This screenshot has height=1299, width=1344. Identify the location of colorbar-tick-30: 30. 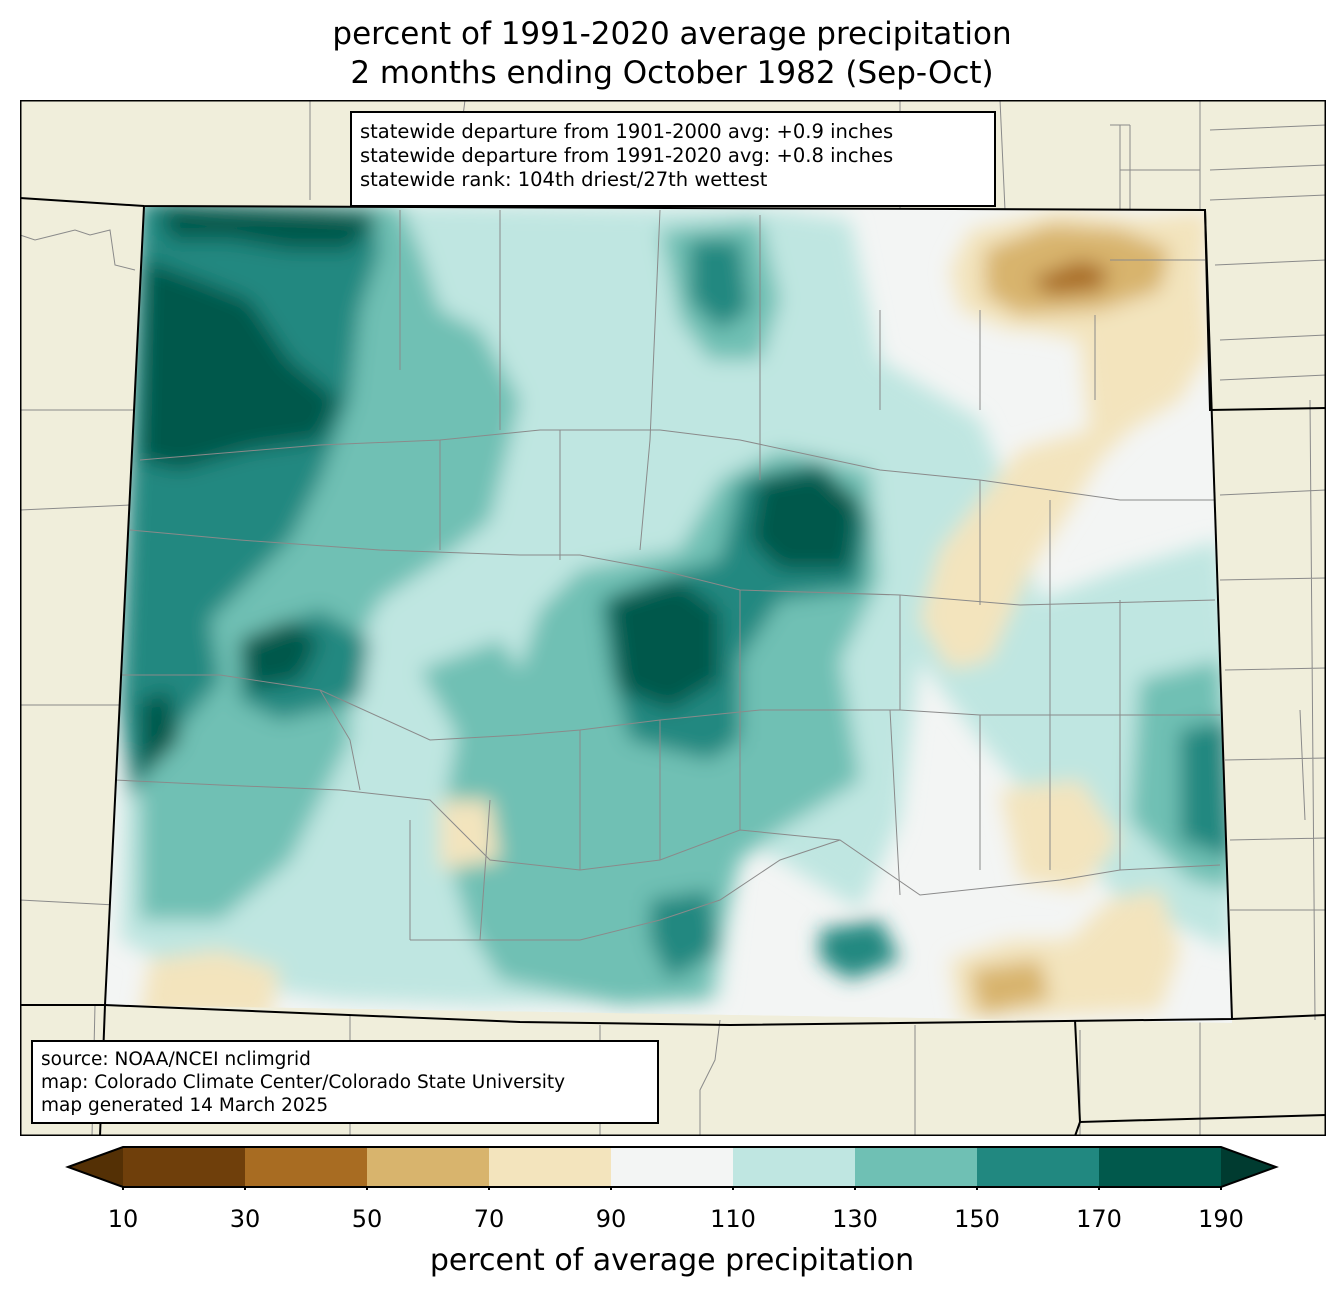
(245, 1219).